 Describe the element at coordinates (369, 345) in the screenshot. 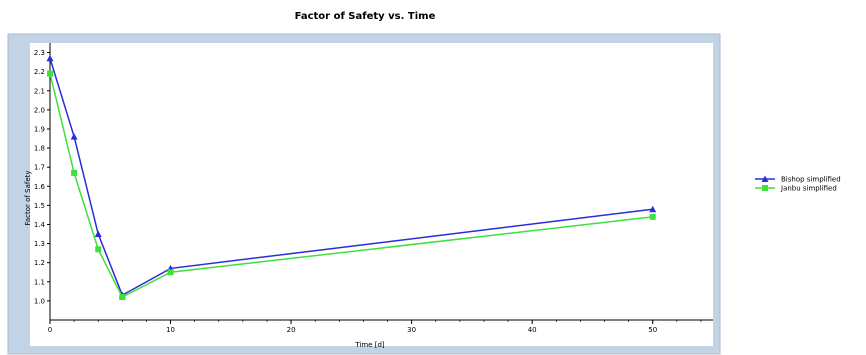

I see `x-axis-label: Time [d]` at that location.